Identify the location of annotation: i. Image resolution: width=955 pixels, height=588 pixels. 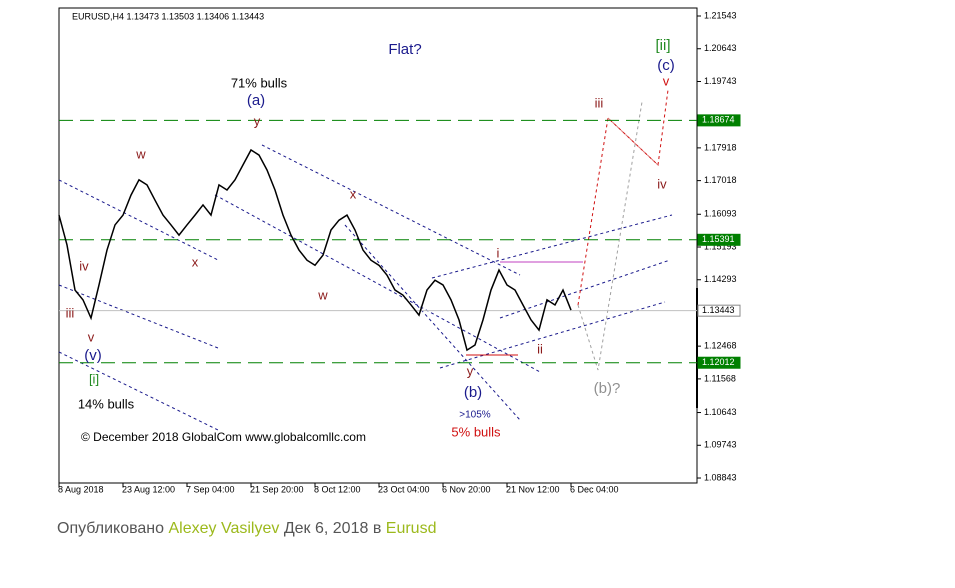
(498, 252).